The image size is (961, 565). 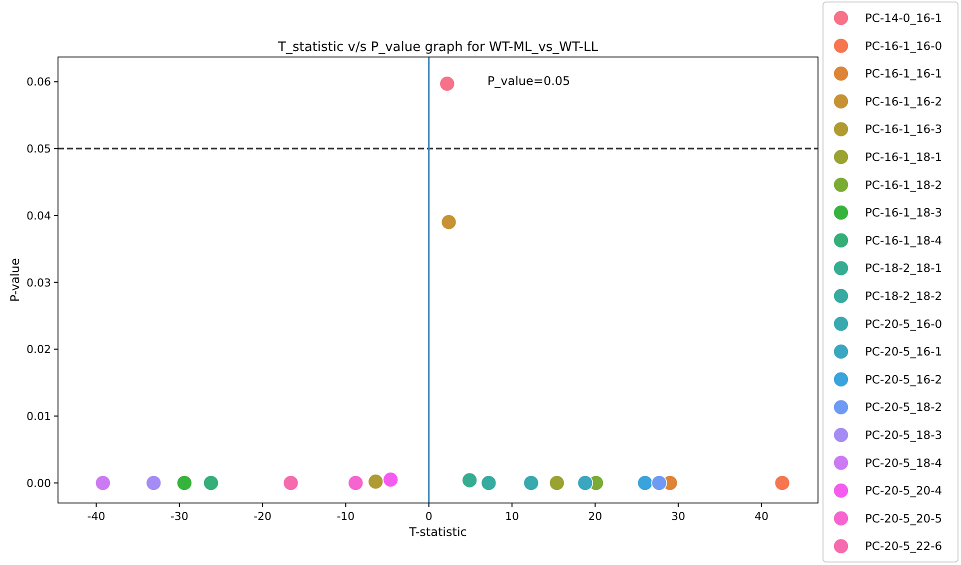 I want to click on legend-label: PC-18-2_18-2, so click(x=903, y=296).